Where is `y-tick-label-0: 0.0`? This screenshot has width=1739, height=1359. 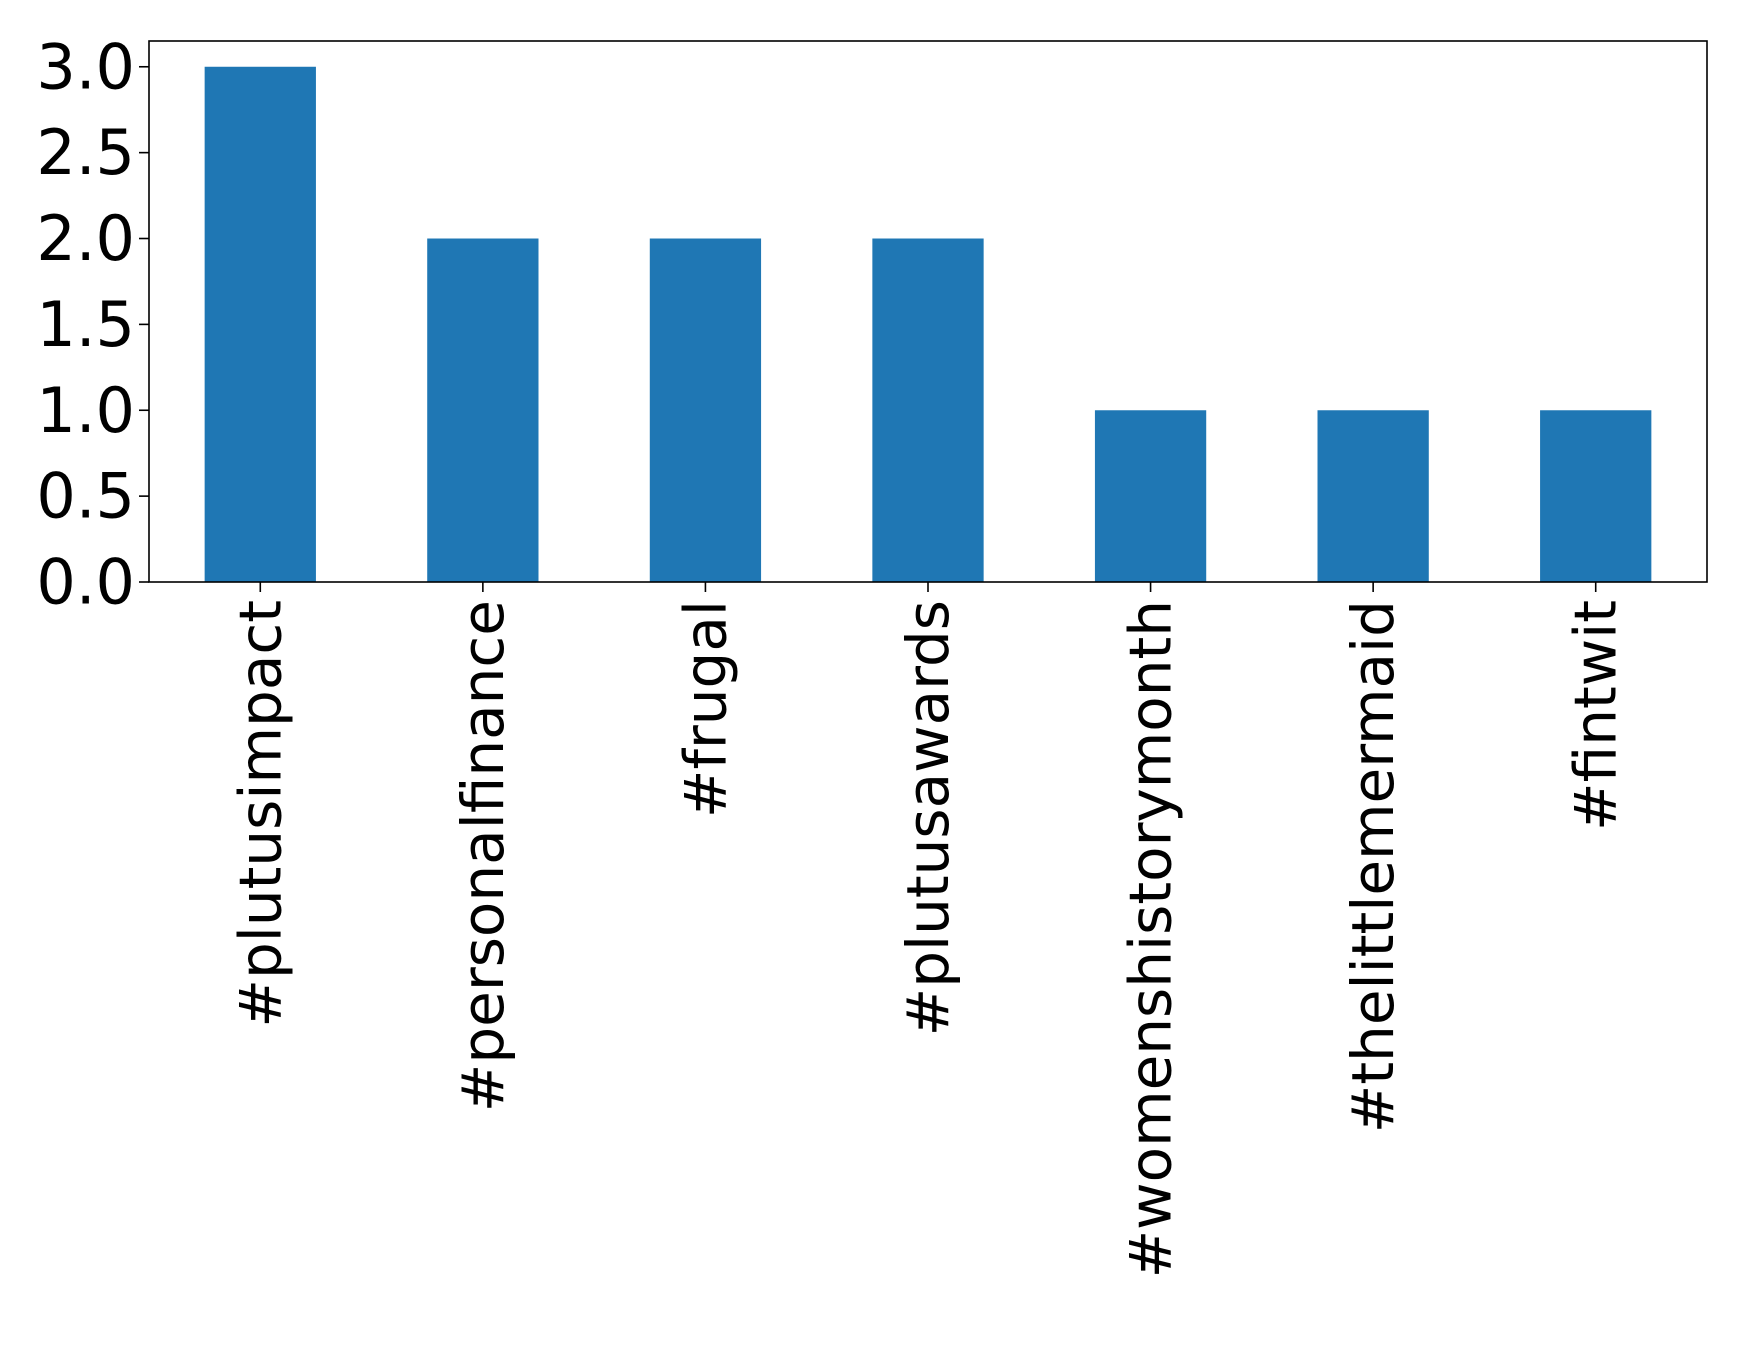
y-tick-label-0: 0.0 is located at coordinates (85, 582).